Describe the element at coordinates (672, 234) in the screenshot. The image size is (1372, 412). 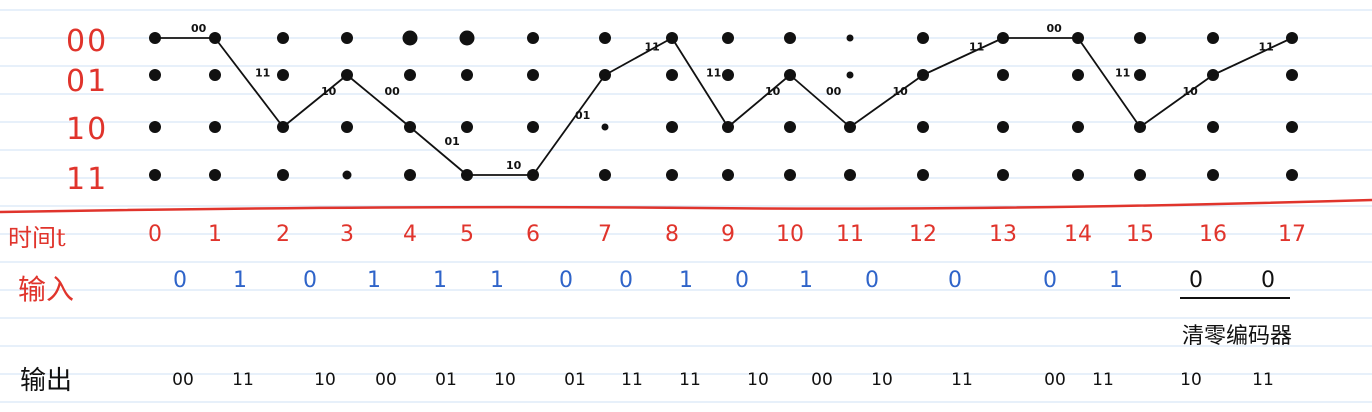
I see `time-tick: 8` at that location.